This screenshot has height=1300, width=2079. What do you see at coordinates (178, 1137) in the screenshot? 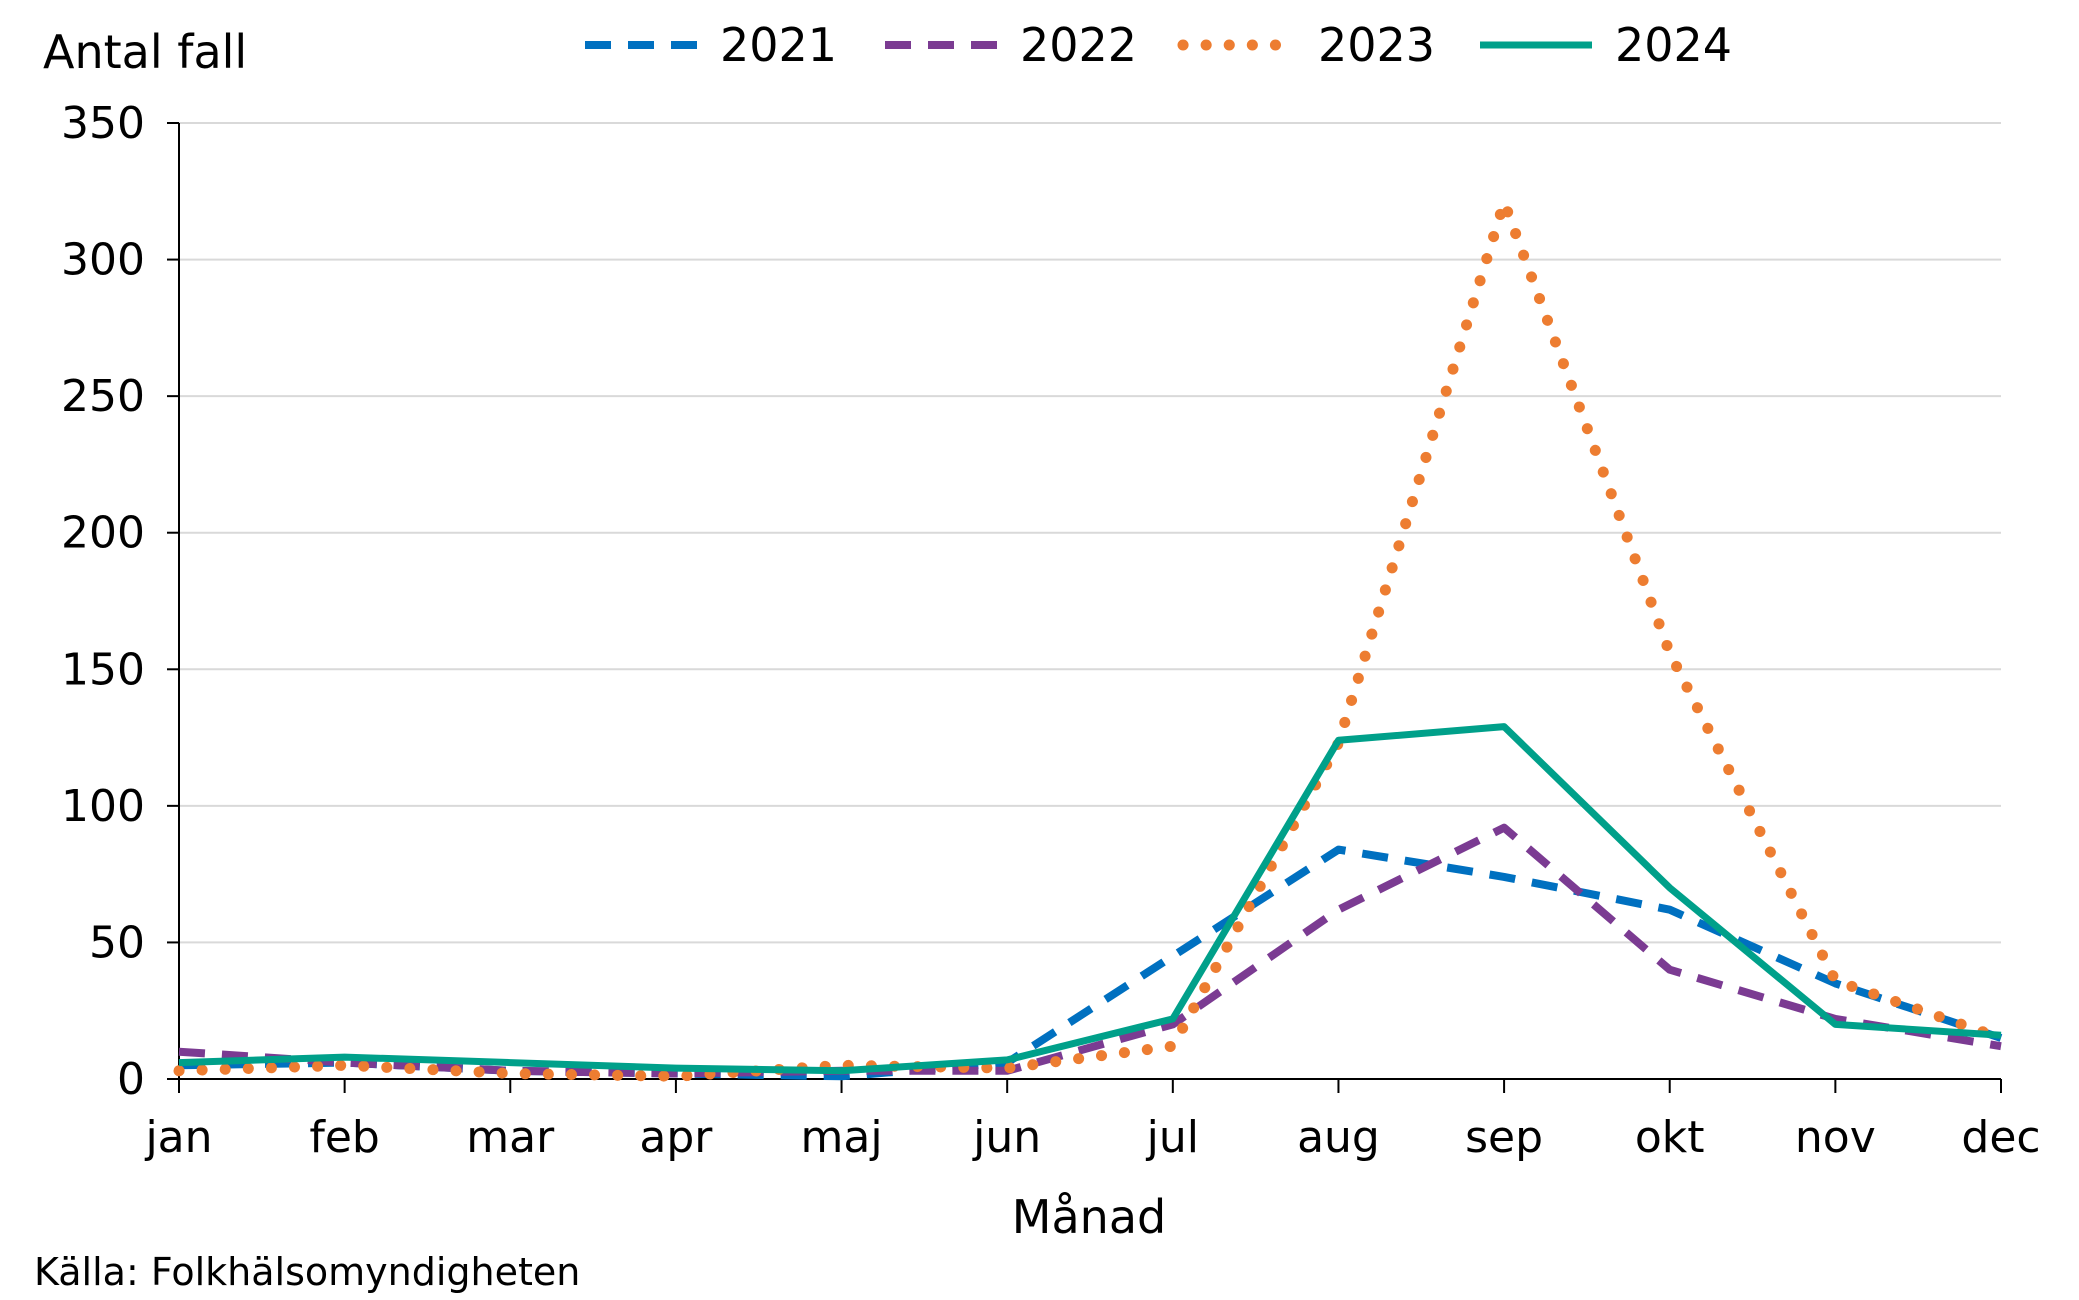
I see `x-tick-label: jan` at bounding box center [178, 1137].